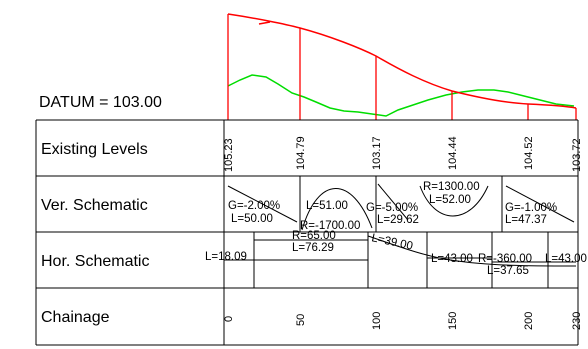 The height and width of the screenshot is (349, 588). Describe the element at coordinates (94, 205) in the screenshot. I see `row-label-ver-schematic: Ver. Schematic` at that location.